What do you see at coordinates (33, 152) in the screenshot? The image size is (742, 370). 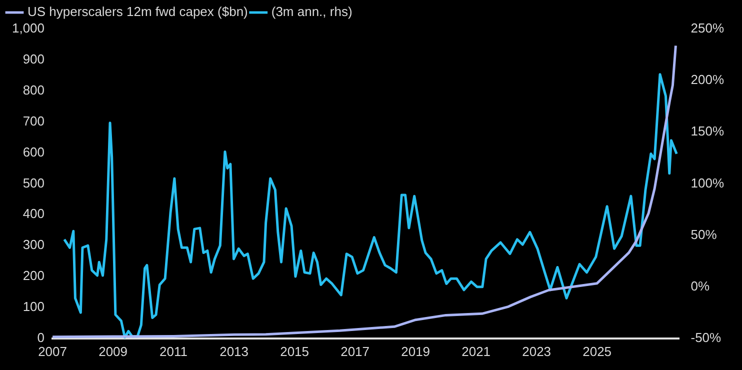 I see `y-tick-label: 600` at bounding box center [33, 152].